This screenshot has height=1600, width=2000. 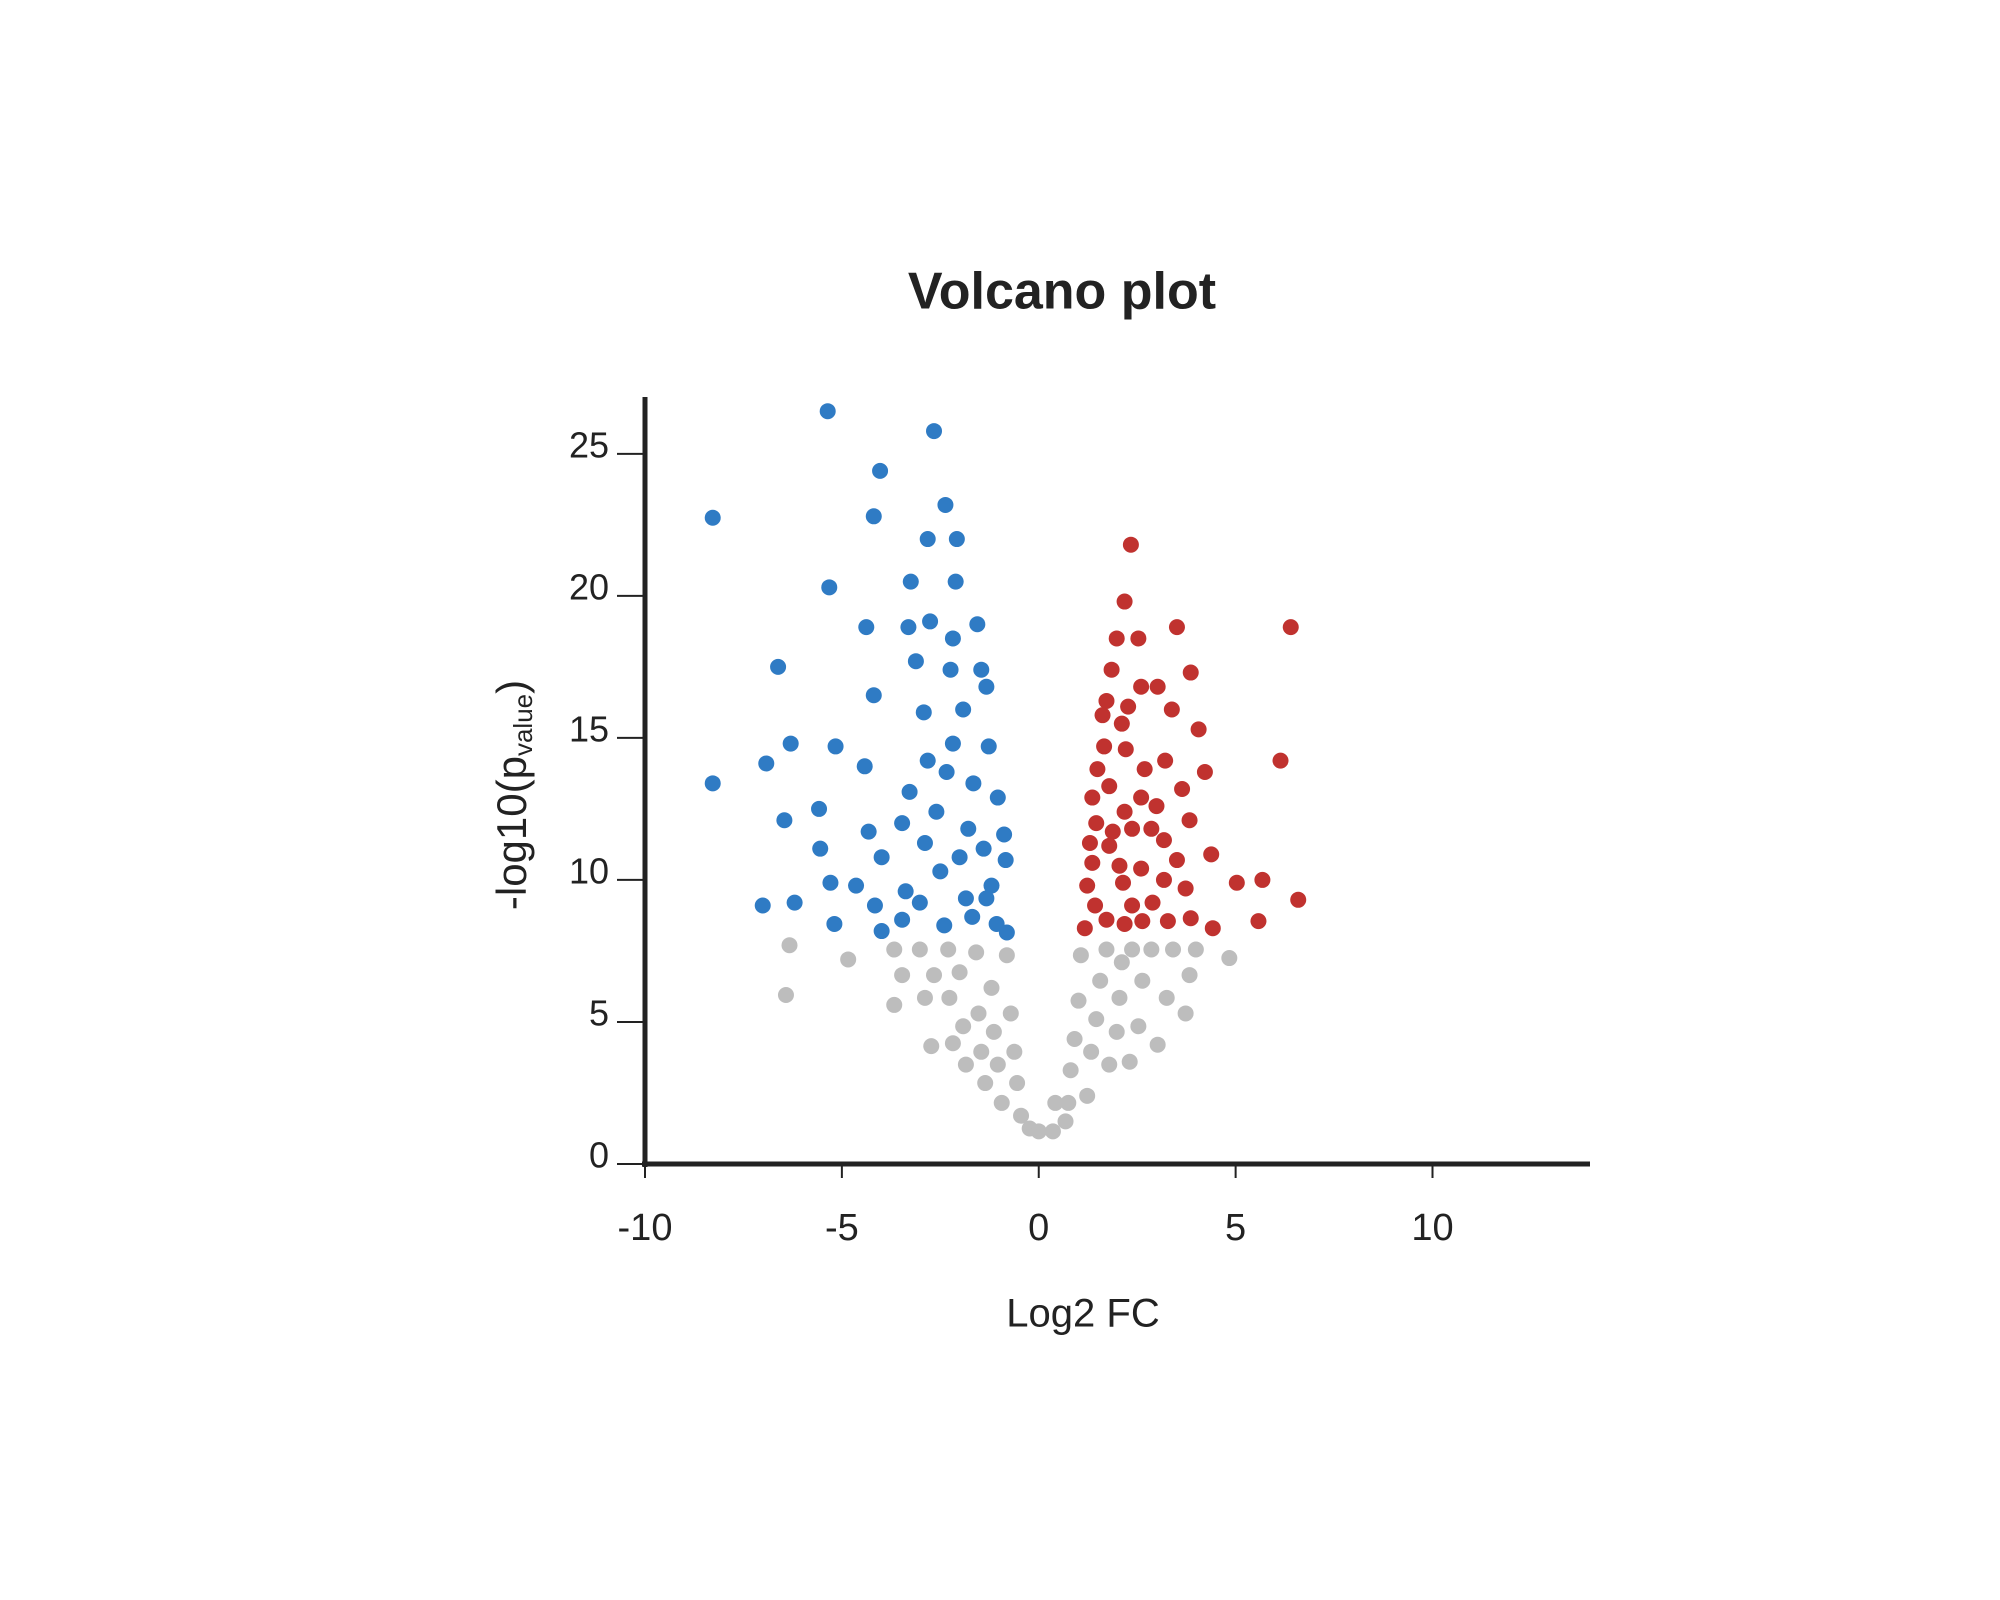 I want to click on chart-title: Volcano plot, so click(x=1062, y=292).